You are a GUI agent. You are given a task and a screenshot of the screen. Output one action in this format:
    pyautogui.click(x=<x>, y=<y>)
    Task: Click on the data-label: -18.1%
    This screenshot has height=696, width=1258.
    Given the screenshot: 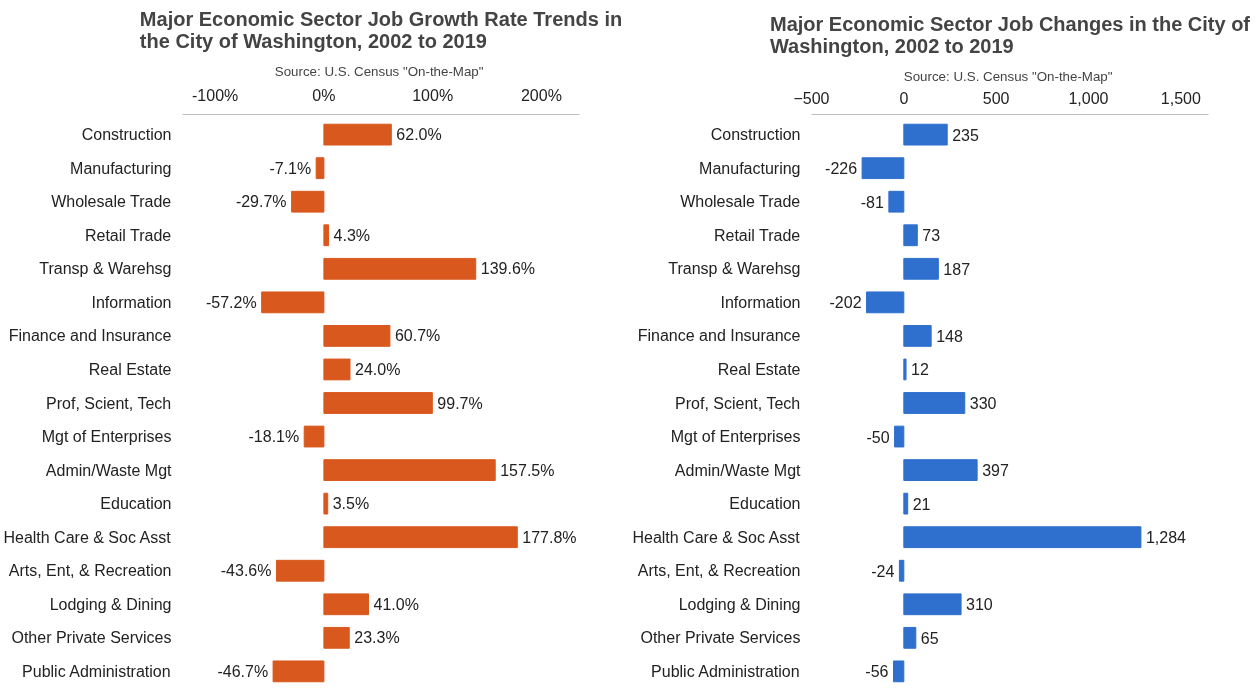 What is the action you would take?
    pyautogui.click(x=274, y=437)
    